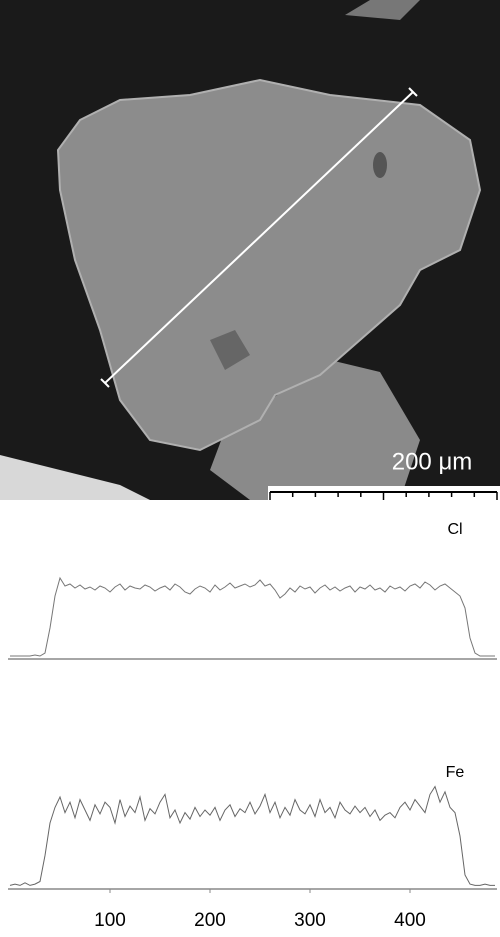 The width and height of the screenshot is (500, 937). Describe the element at coordinates (410, 920) in the screenshot. I see `x-tick-label: 400` at that location.